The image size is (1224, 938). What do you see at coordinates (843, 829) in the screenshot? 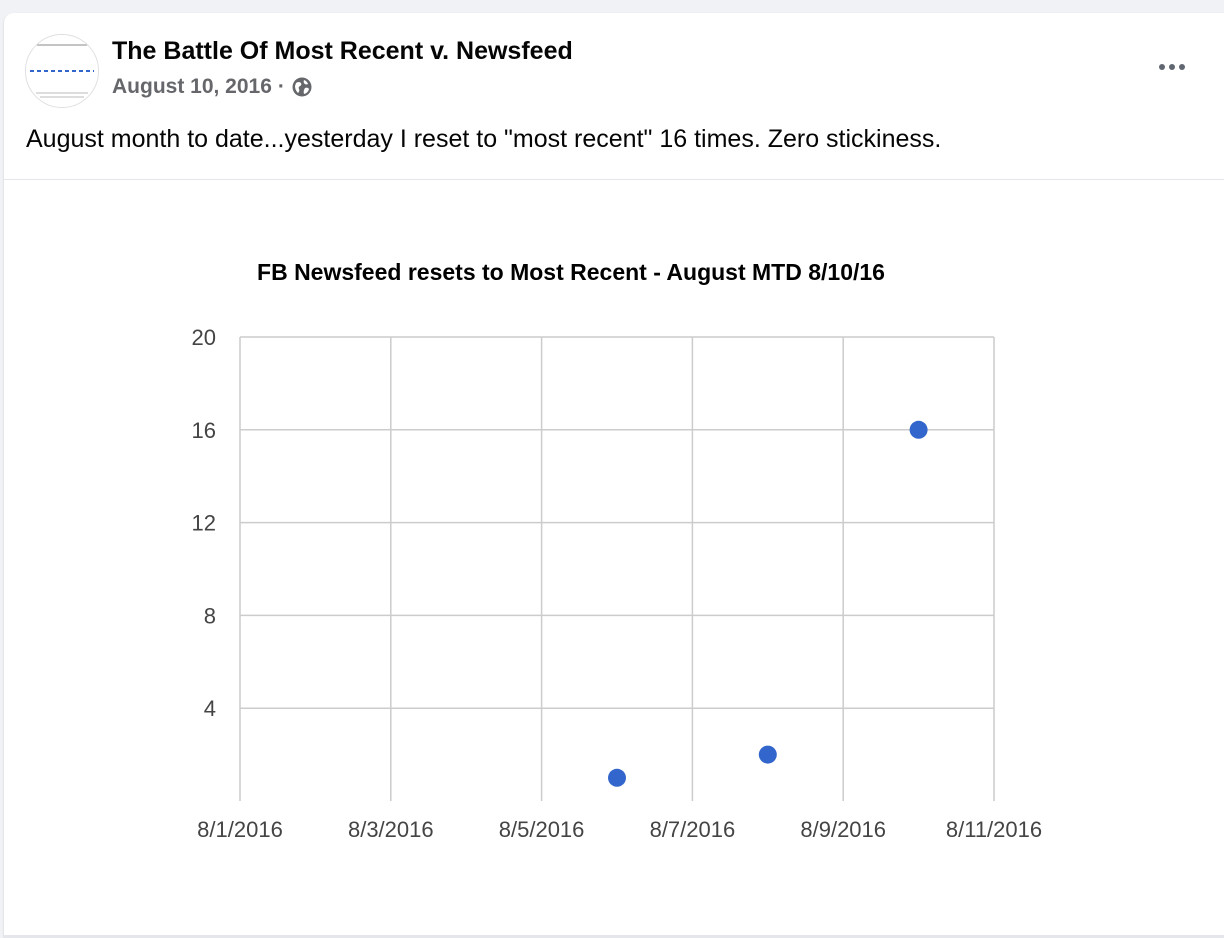
I see `x-tick-label: 8/9/2016` at bounding box center [843, 829].